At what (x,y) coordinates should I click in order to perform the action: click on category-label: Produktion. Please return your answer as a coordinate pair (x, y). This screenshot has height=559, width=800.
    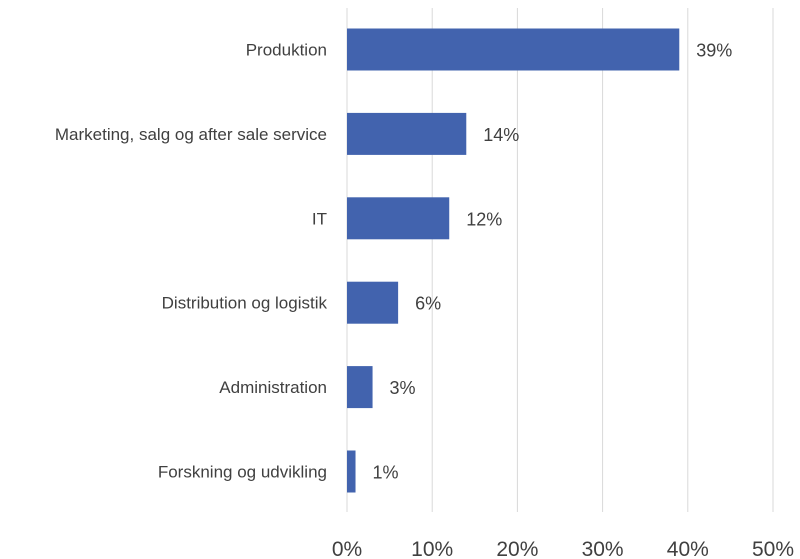
    Looking at the image, I should click on (286, 50).